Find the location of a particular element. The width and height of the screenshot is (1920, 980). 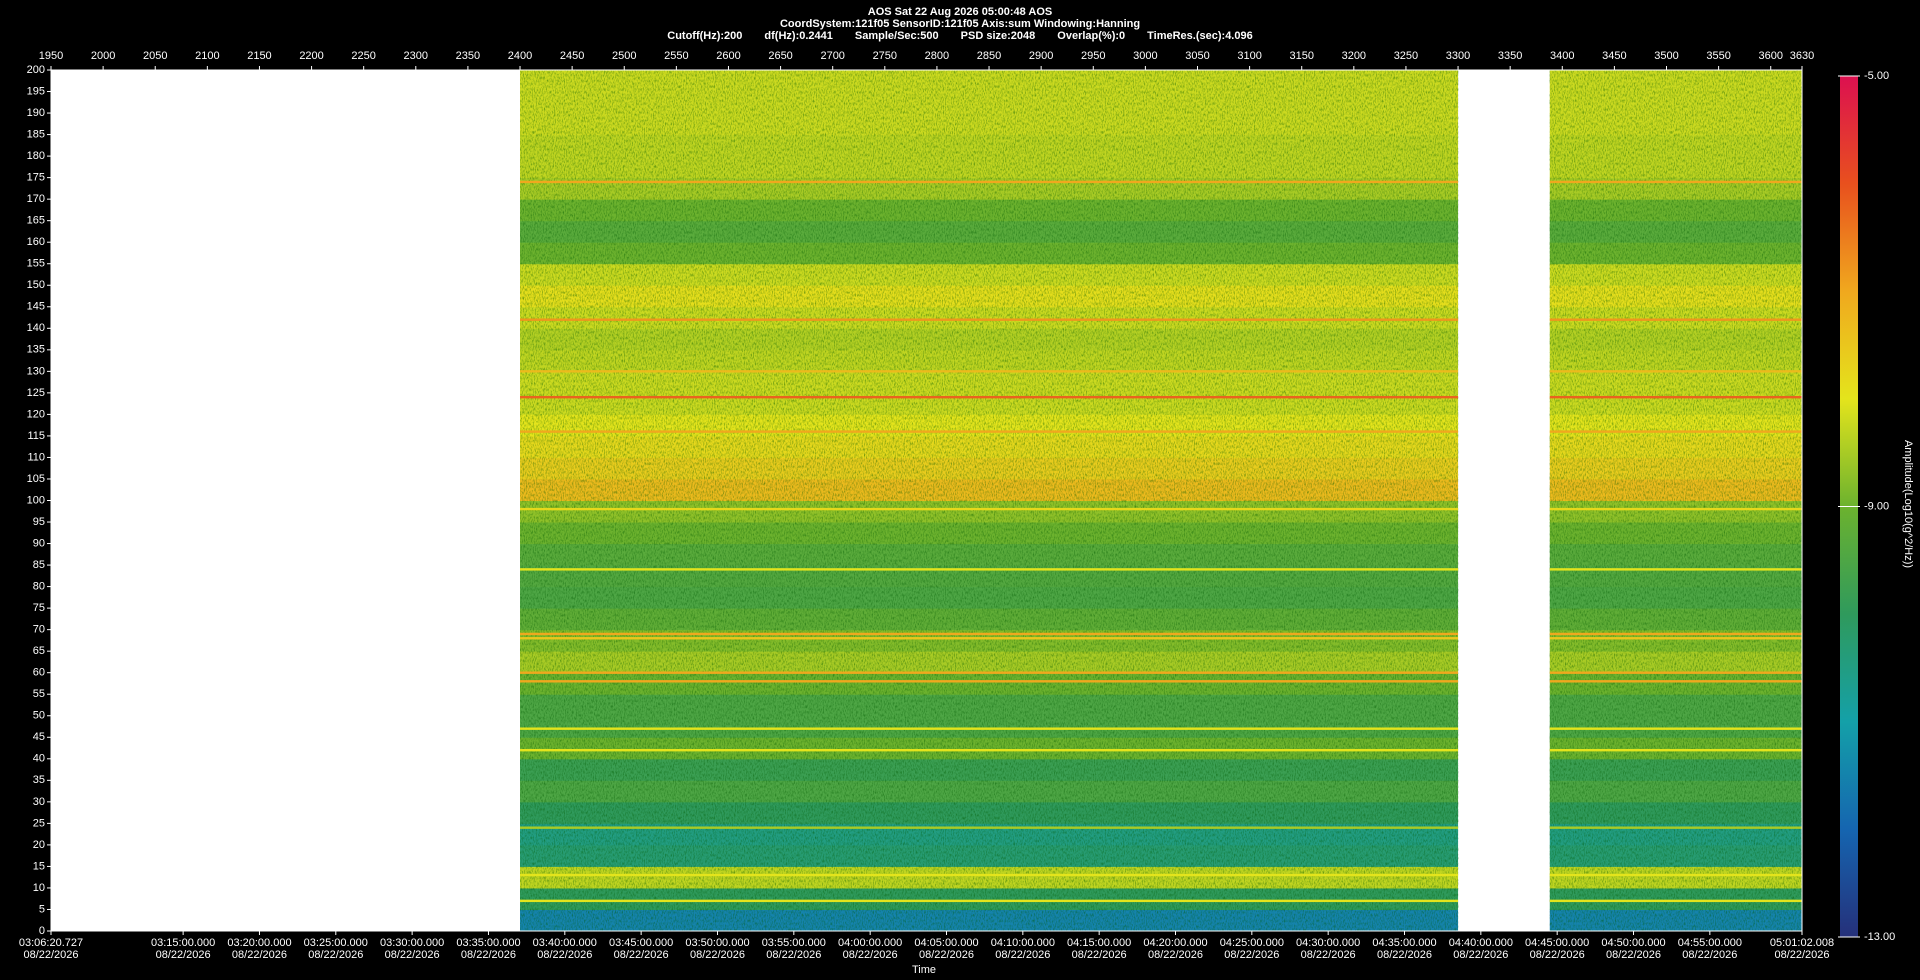

y-tick-label: 200 is located at coordinates (36, 70).